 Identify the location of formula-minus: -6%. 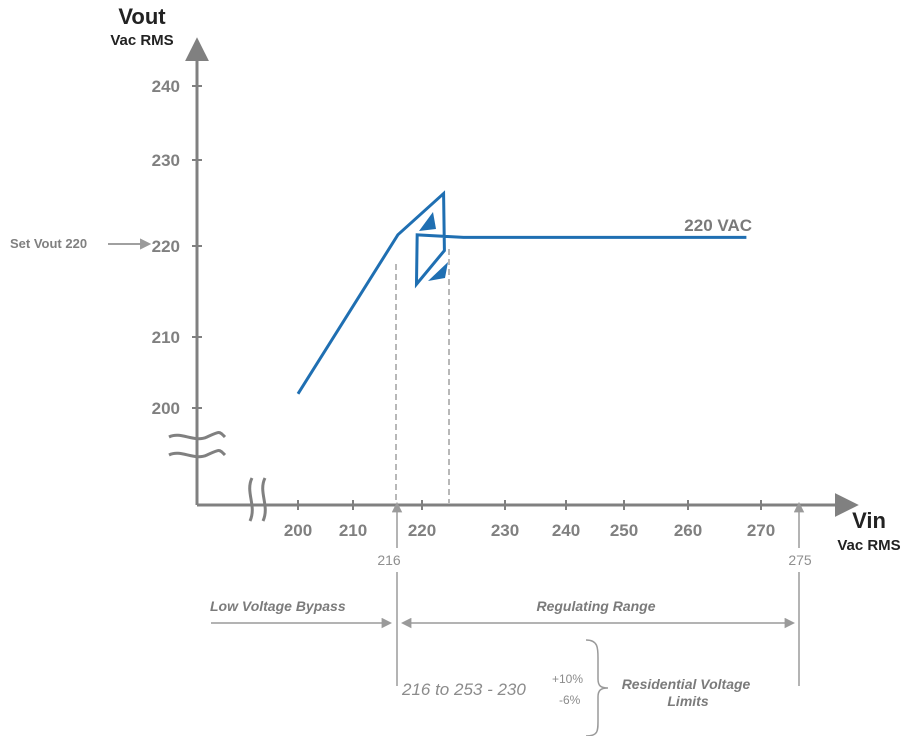
(570, 700).